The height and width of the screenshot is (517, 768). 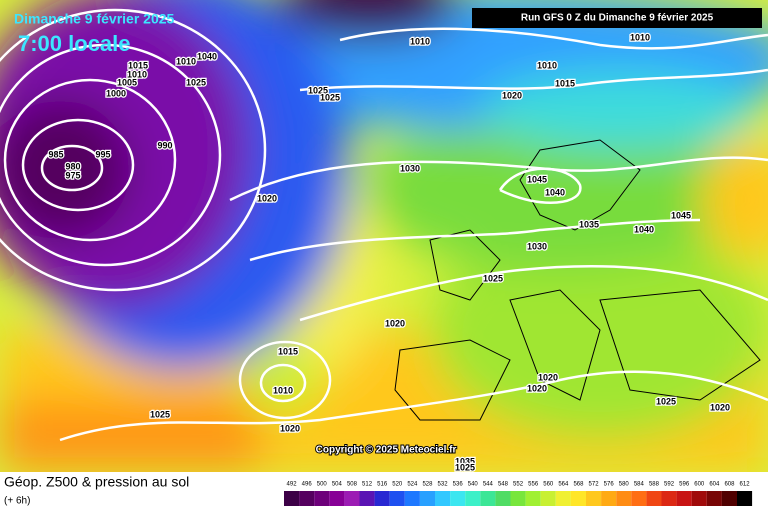 What do you see at coordinates (72, 175) in the screenshot?
I see `isobar-label: 975` at bounding box center [72, 175].